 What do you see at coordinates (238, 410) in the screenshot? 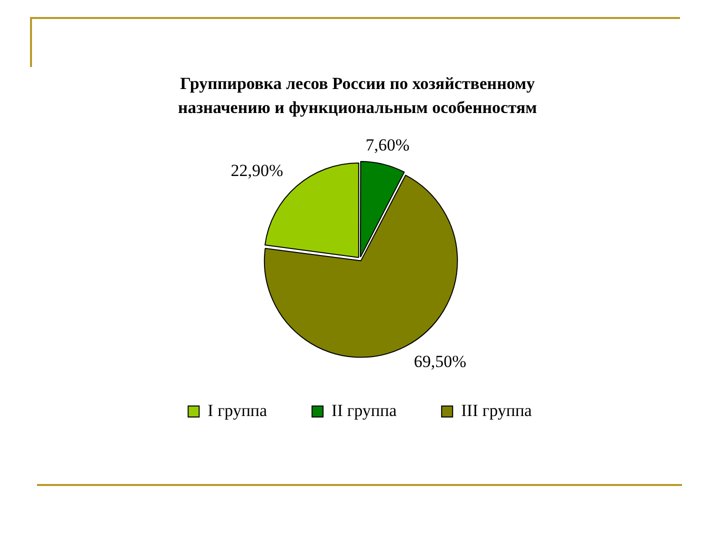
I see `legend-label: I группа` at bounding box center [238, 410].